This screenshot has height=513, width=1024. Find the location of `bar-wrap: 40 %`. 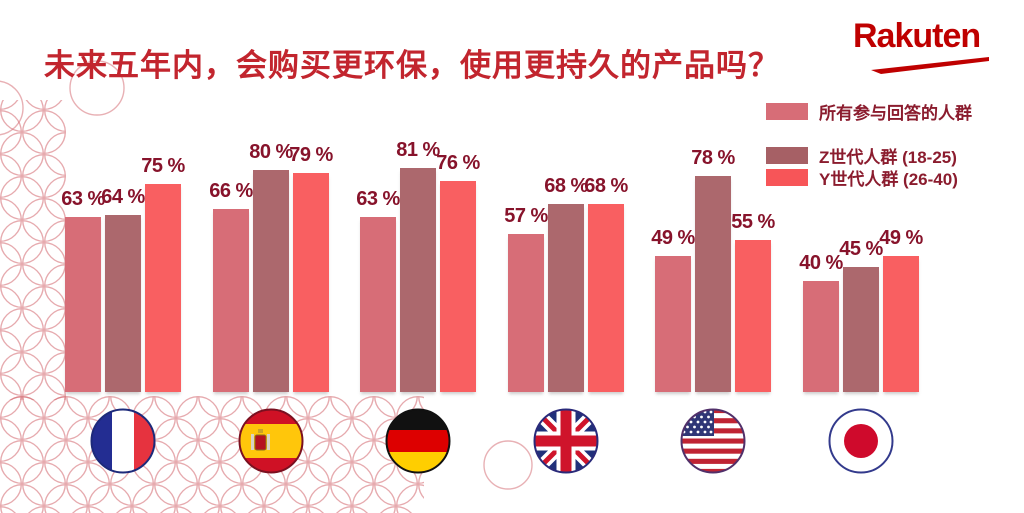

bar-wrap: 40 % is located at coordinates (821, 322).